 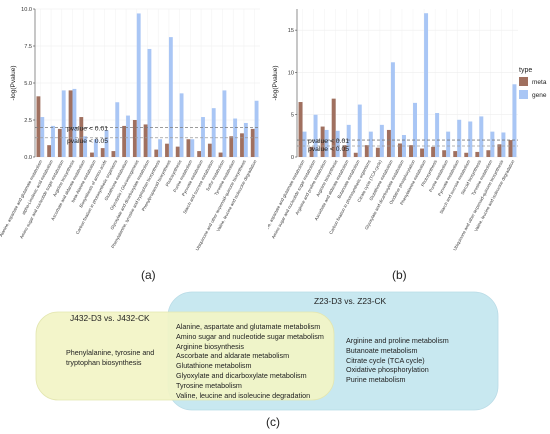 I want to click on venn-item: Arginine biosynthesis, so click(x=210, y=346).